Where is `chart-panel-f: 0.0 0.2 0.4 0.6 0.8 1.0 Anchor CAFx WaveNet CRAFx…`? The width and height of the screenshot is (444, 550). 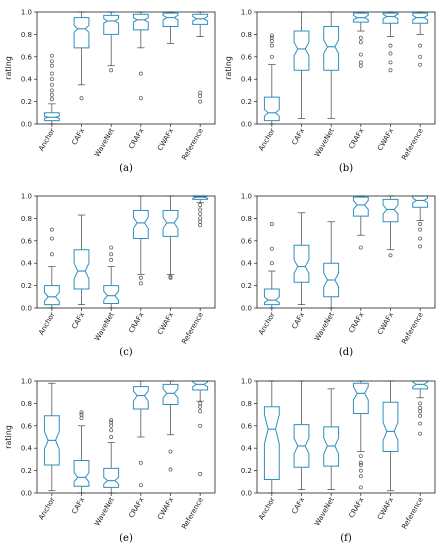
chart-panel-f: 0.0 0.2 0.4 0.6 0.8 1.0 Anchor CAFx WaveNet CRAFx… is located at coordinates (338, 461).